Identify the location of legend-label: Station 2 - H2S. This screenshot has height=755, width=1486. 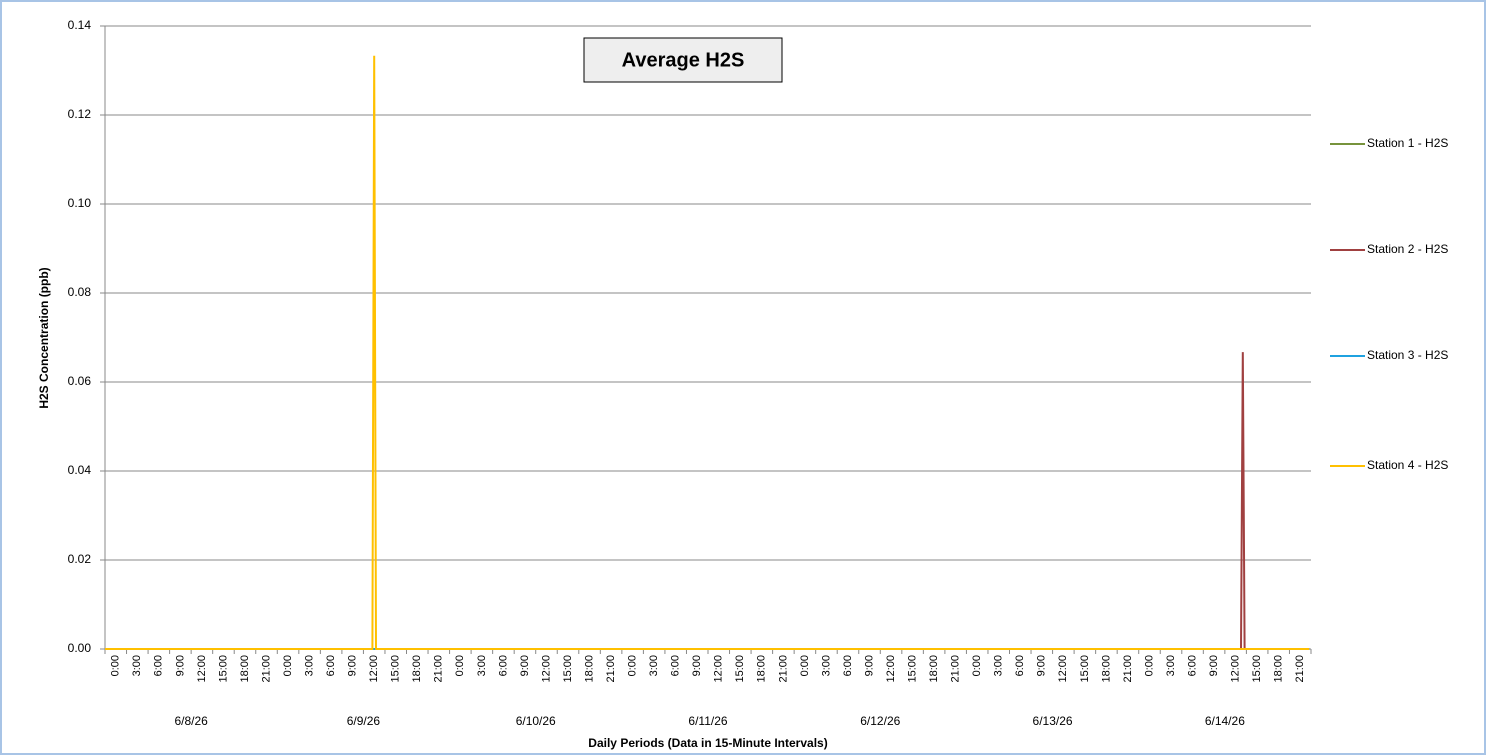
(1407, 249).